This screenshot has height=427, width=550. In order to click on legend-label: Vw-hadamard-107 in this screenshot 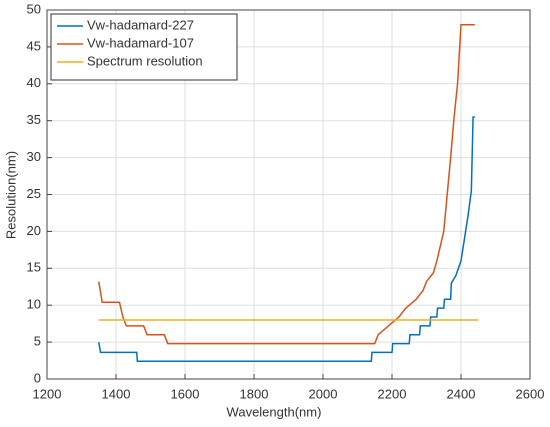, I will do `click(140, 42)`.